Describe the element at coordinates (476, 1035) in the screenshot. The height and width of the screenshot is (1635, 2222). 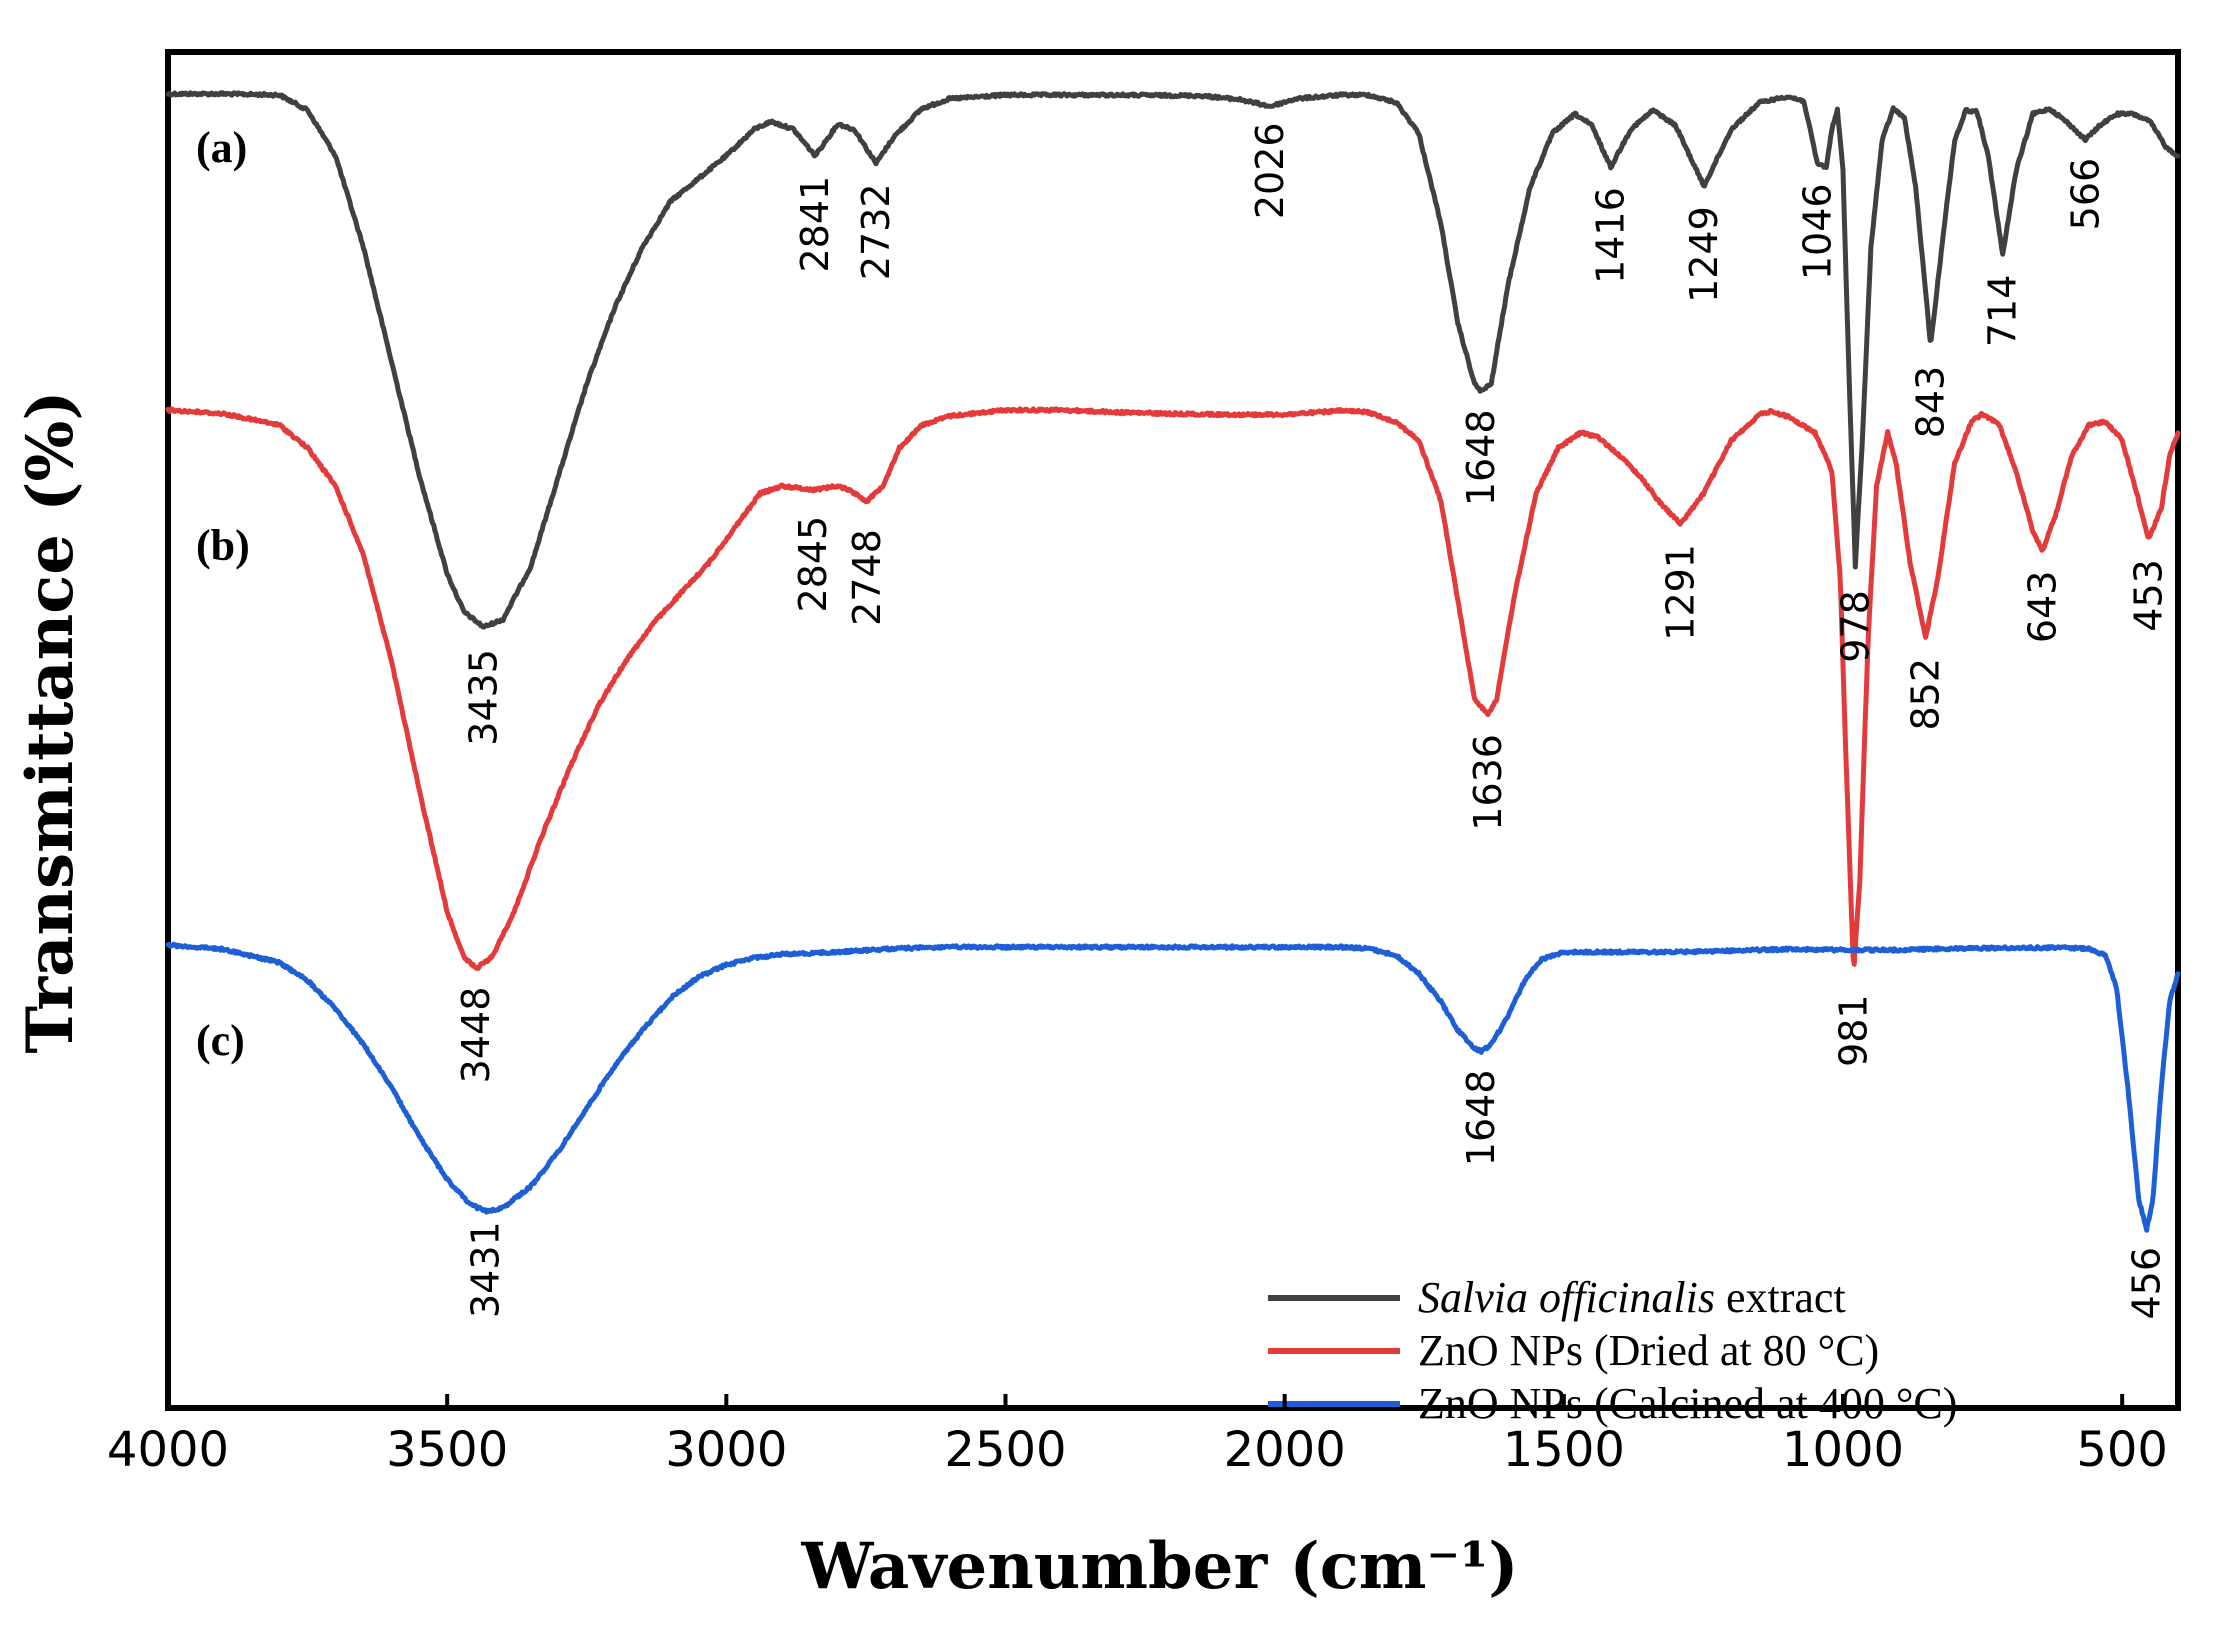
I see `peak-label: 3448` at that location.